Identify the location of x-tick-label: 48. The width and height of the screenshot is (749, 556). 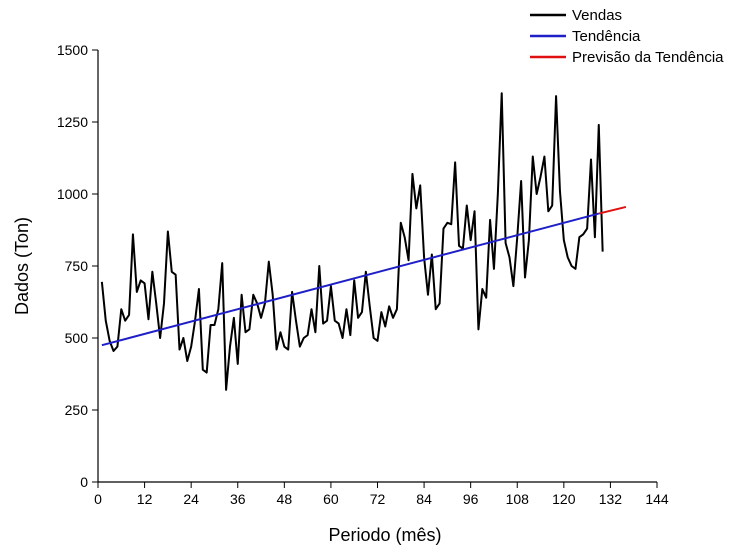
(285, 499).